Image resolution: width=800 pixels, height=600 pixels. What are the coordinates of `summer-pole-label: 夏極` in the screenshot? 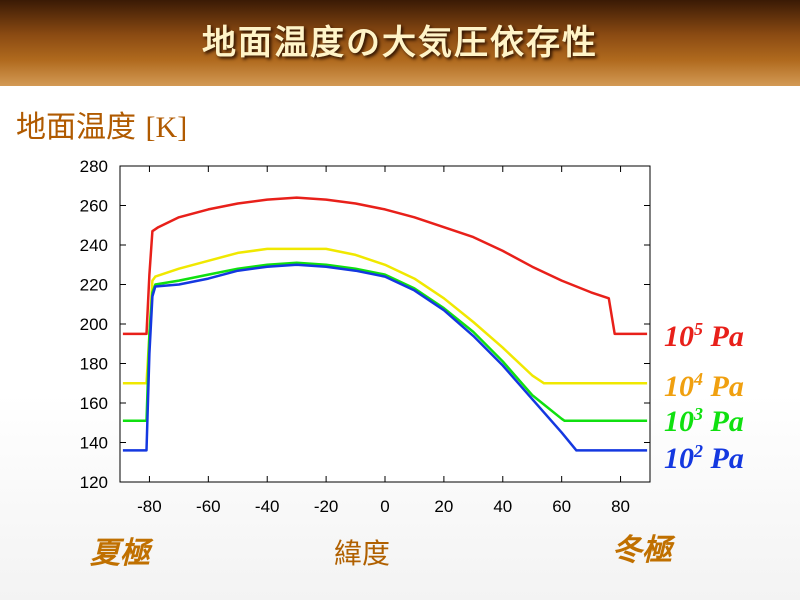 It's located at (120, 553).